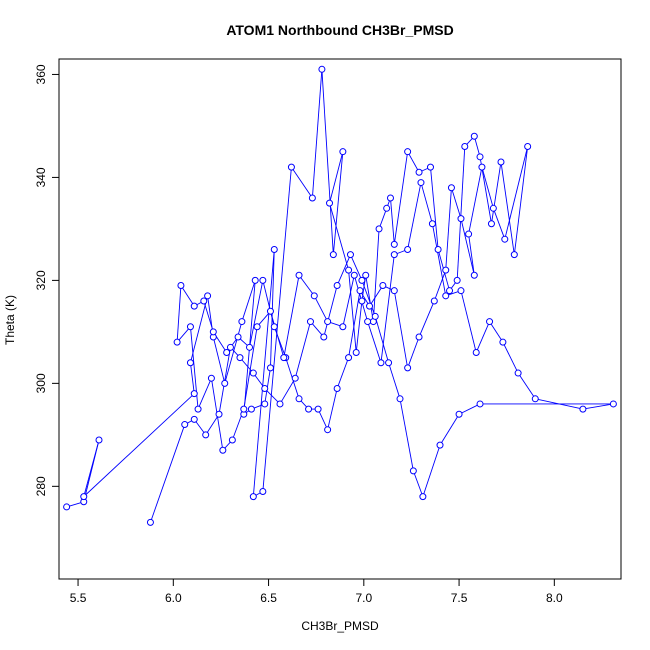 The width and height of the screenshot is (650, 650). What do you see at coordinates (41, 486) in the screenshot?
I see `y-tick-label: 280` at bounding box center [41, 486].